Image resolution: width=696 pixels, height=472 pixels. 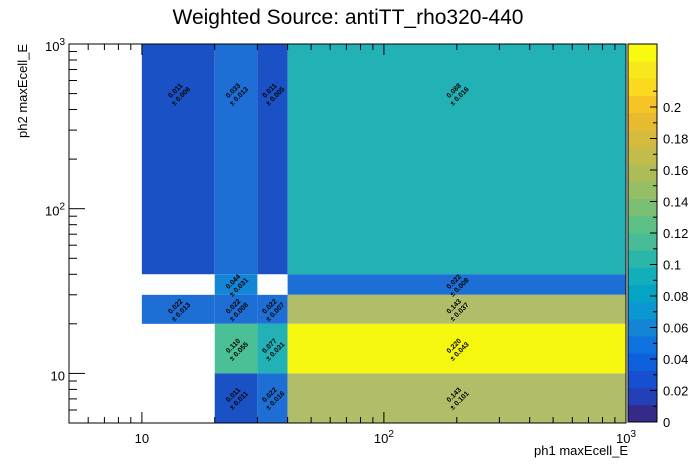 What do you see at coordinates (384, 437) in the screenshot?
I see `x-tick-label: 10²` at bounding box center [384, 437].